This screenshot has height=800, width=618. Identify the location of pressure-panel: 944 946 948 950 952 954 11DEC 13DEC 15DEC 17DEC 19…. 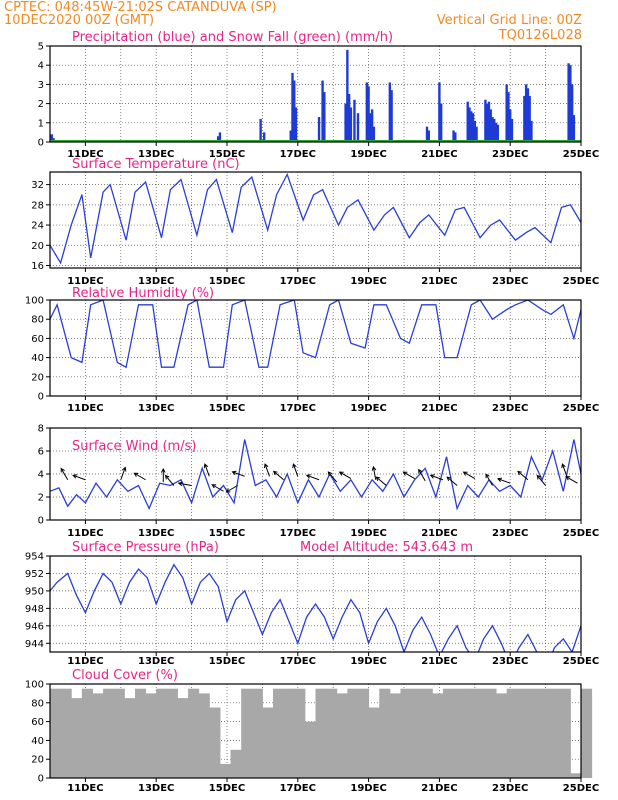
(312, 603).